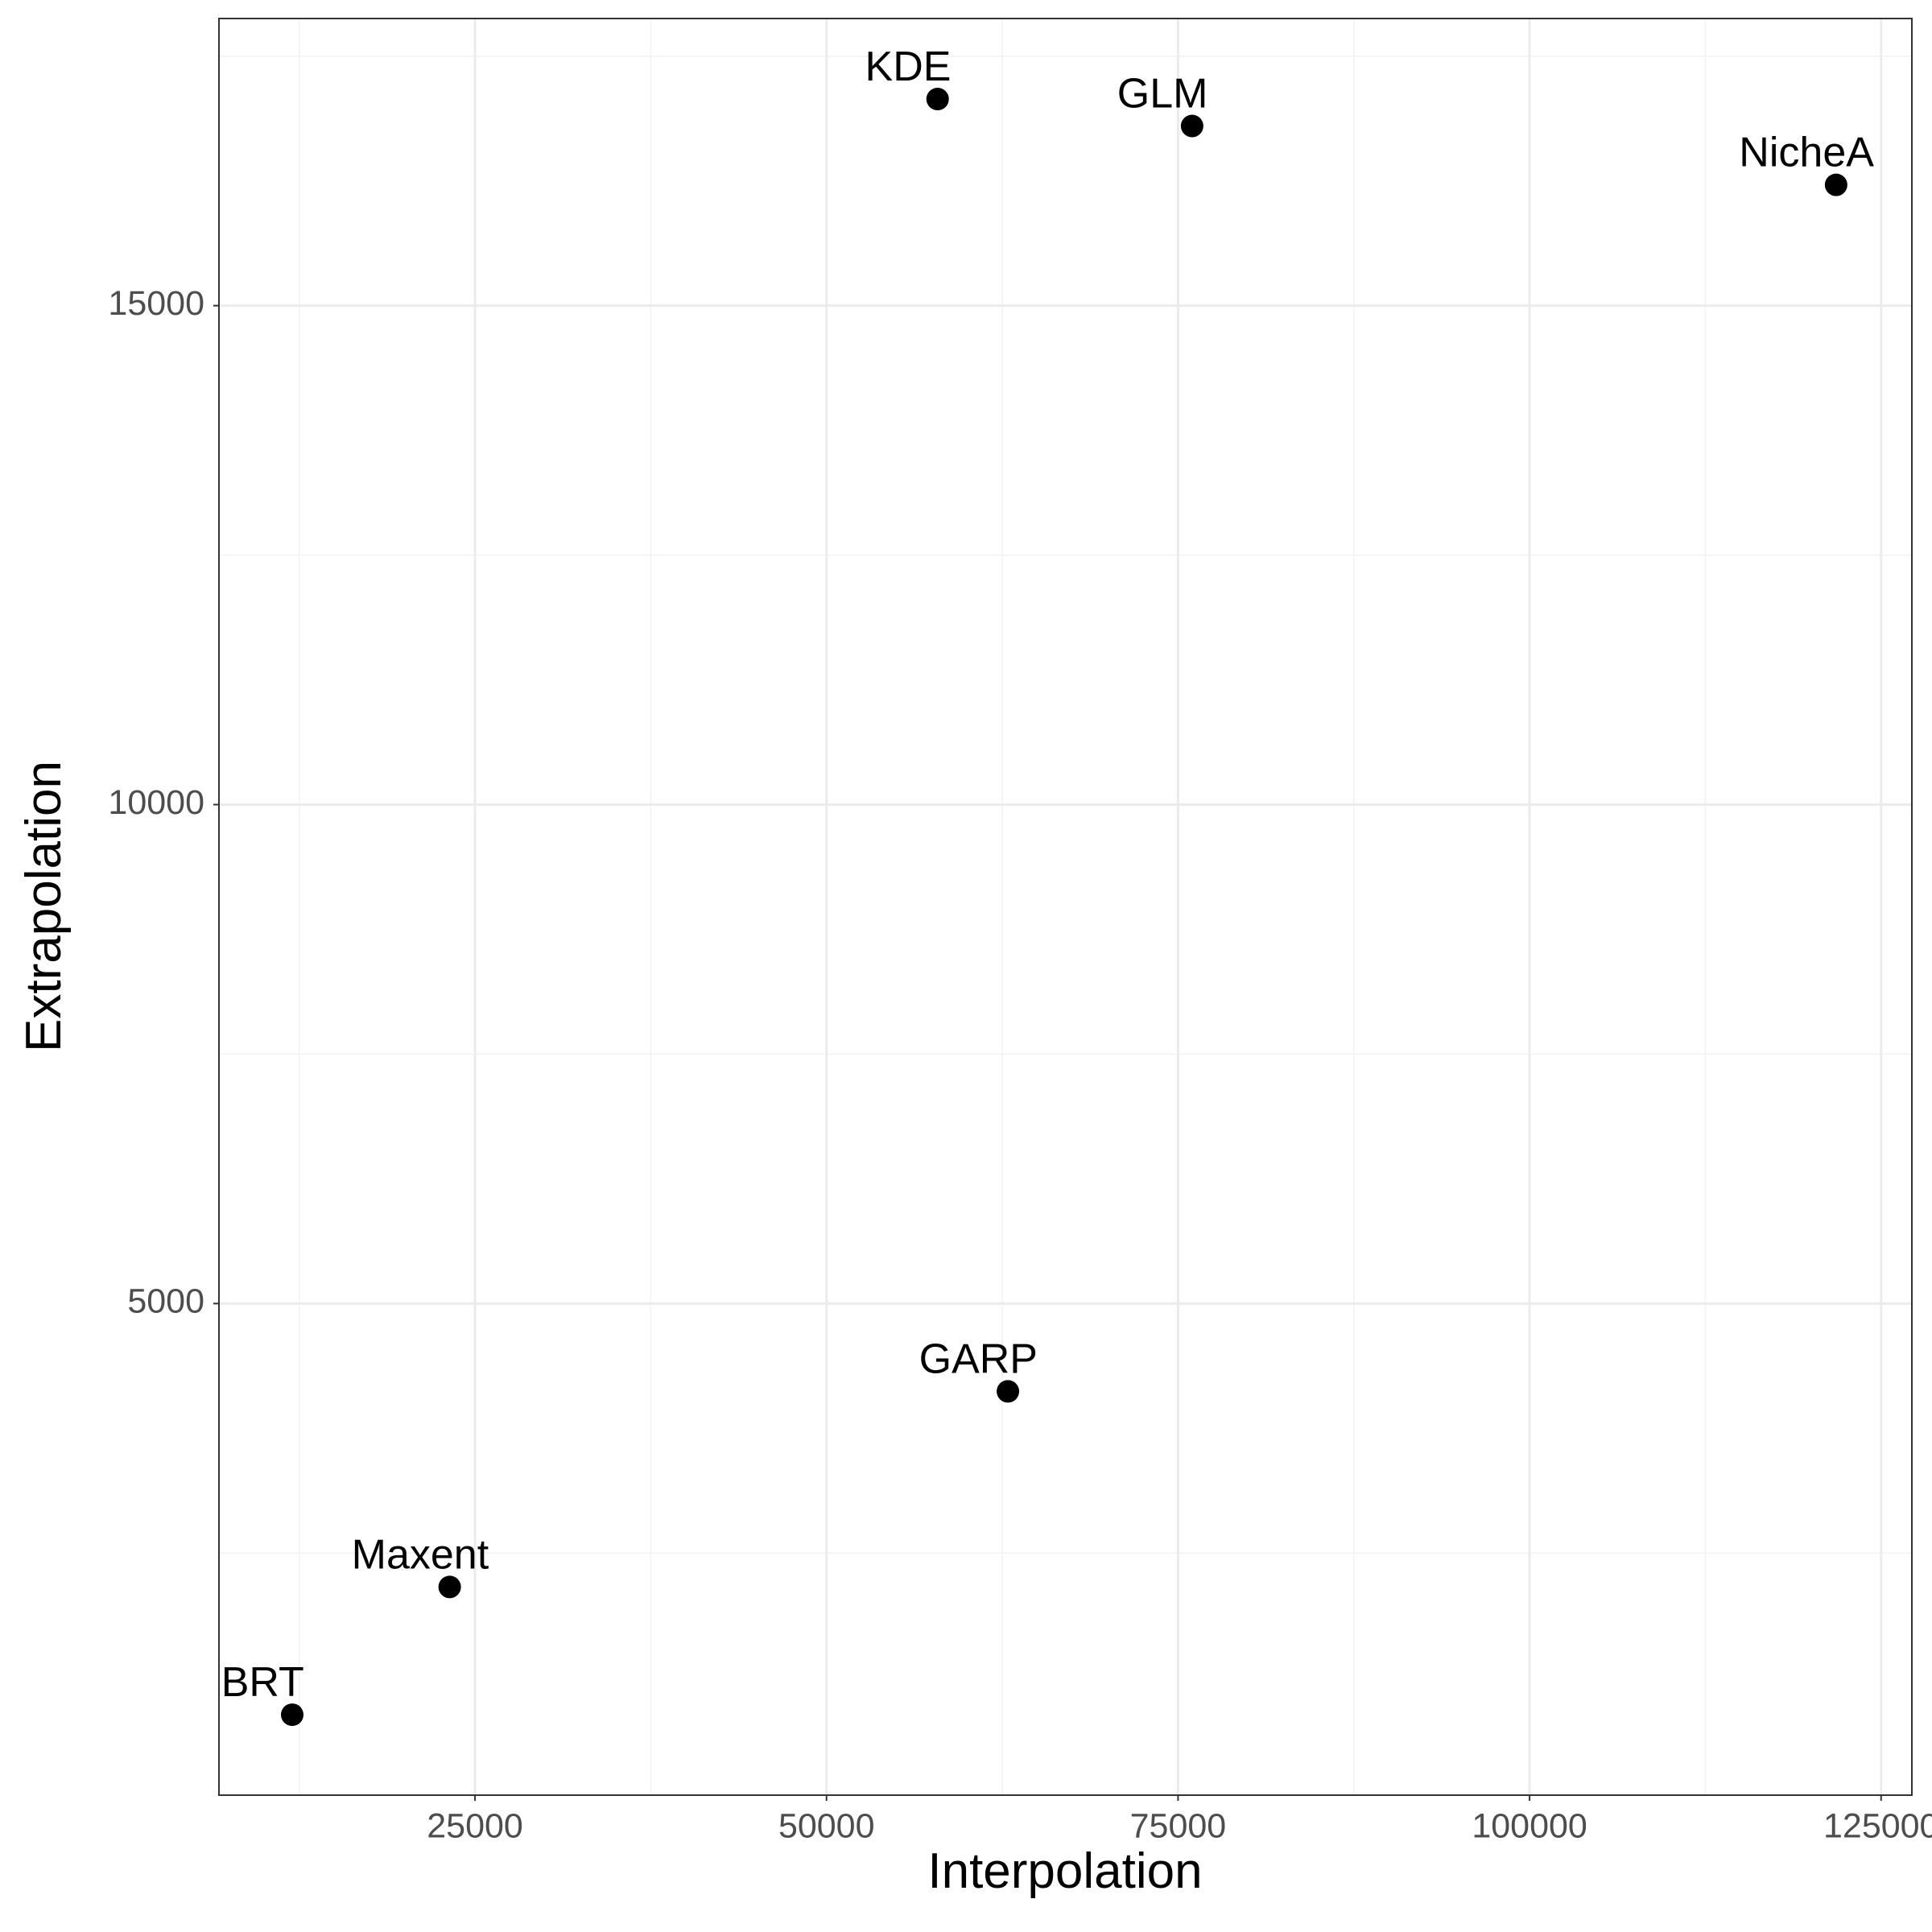  Describe the element at coordinates (1178, 1825) in the screenshot. I see `x-tick-label: 75000` at that location.